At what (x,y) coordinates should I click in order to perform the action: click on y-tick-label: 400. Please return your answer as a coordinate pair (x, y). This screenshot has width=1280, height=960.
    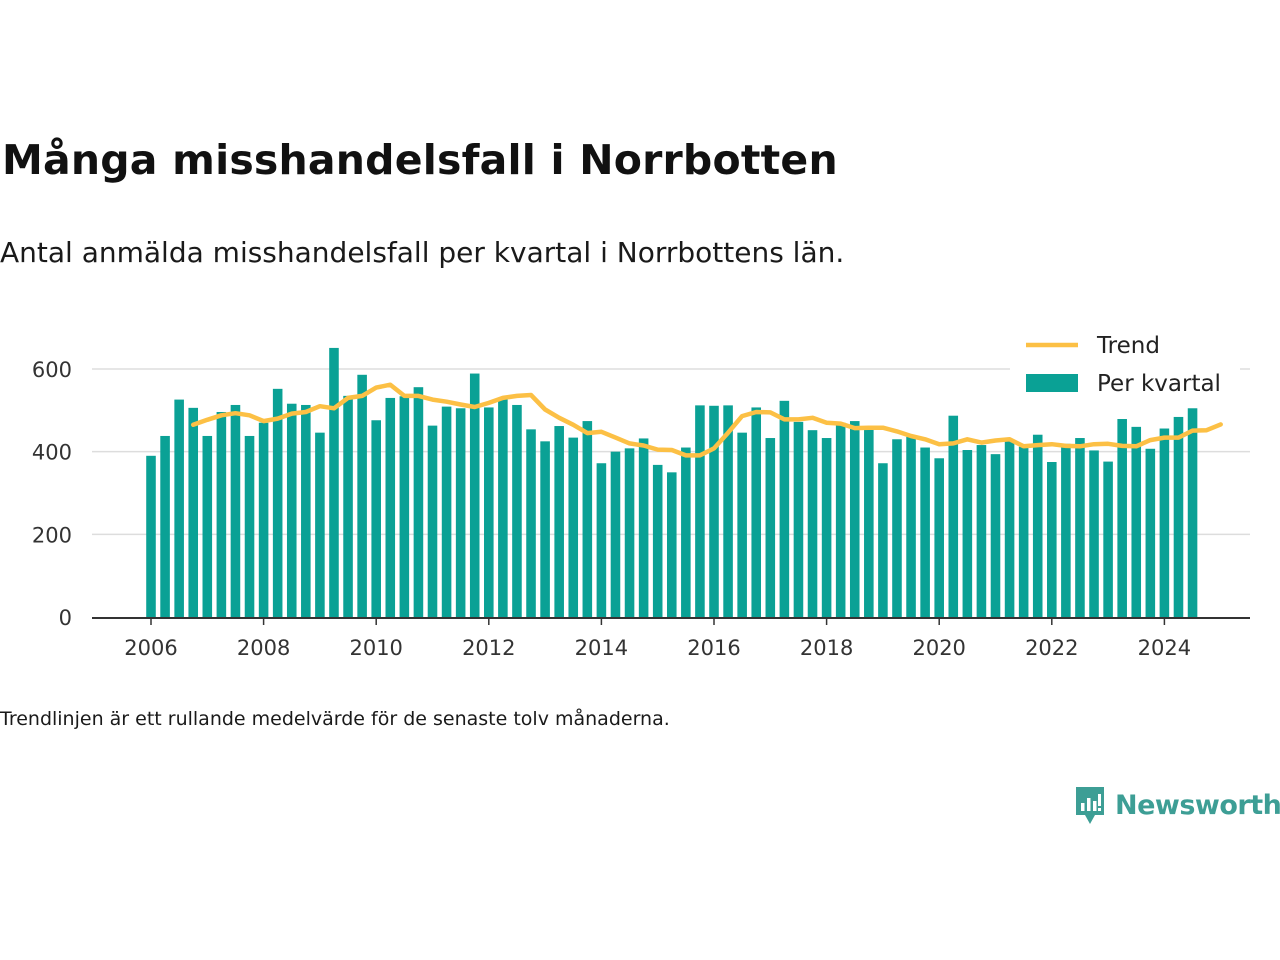
    Looking at the image, I should click on (52, 453).